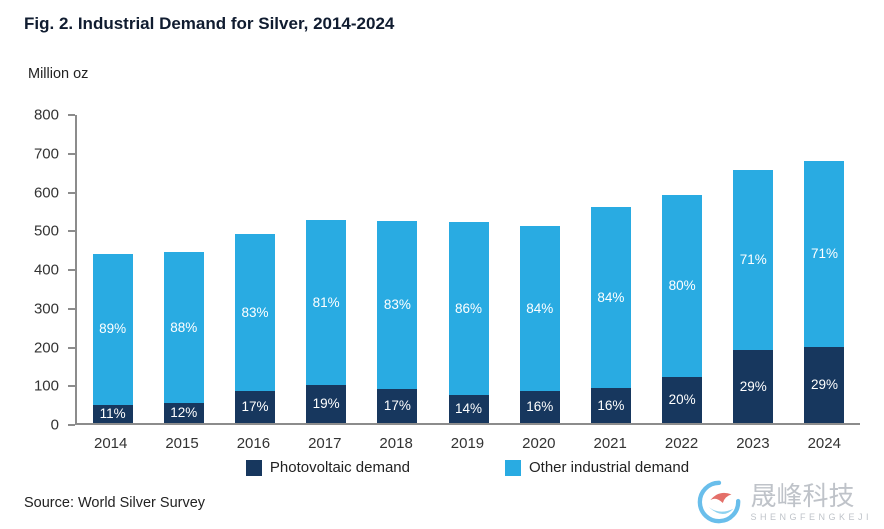  Describe the element at coordinates (58, 74) in the screenshot. I see `y-axis-title: Million oz` at that location.